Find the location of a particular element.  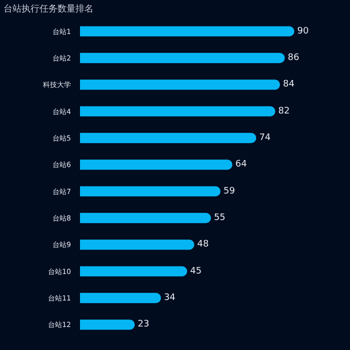

data-label: 59 is located at coordinates (229, 191).